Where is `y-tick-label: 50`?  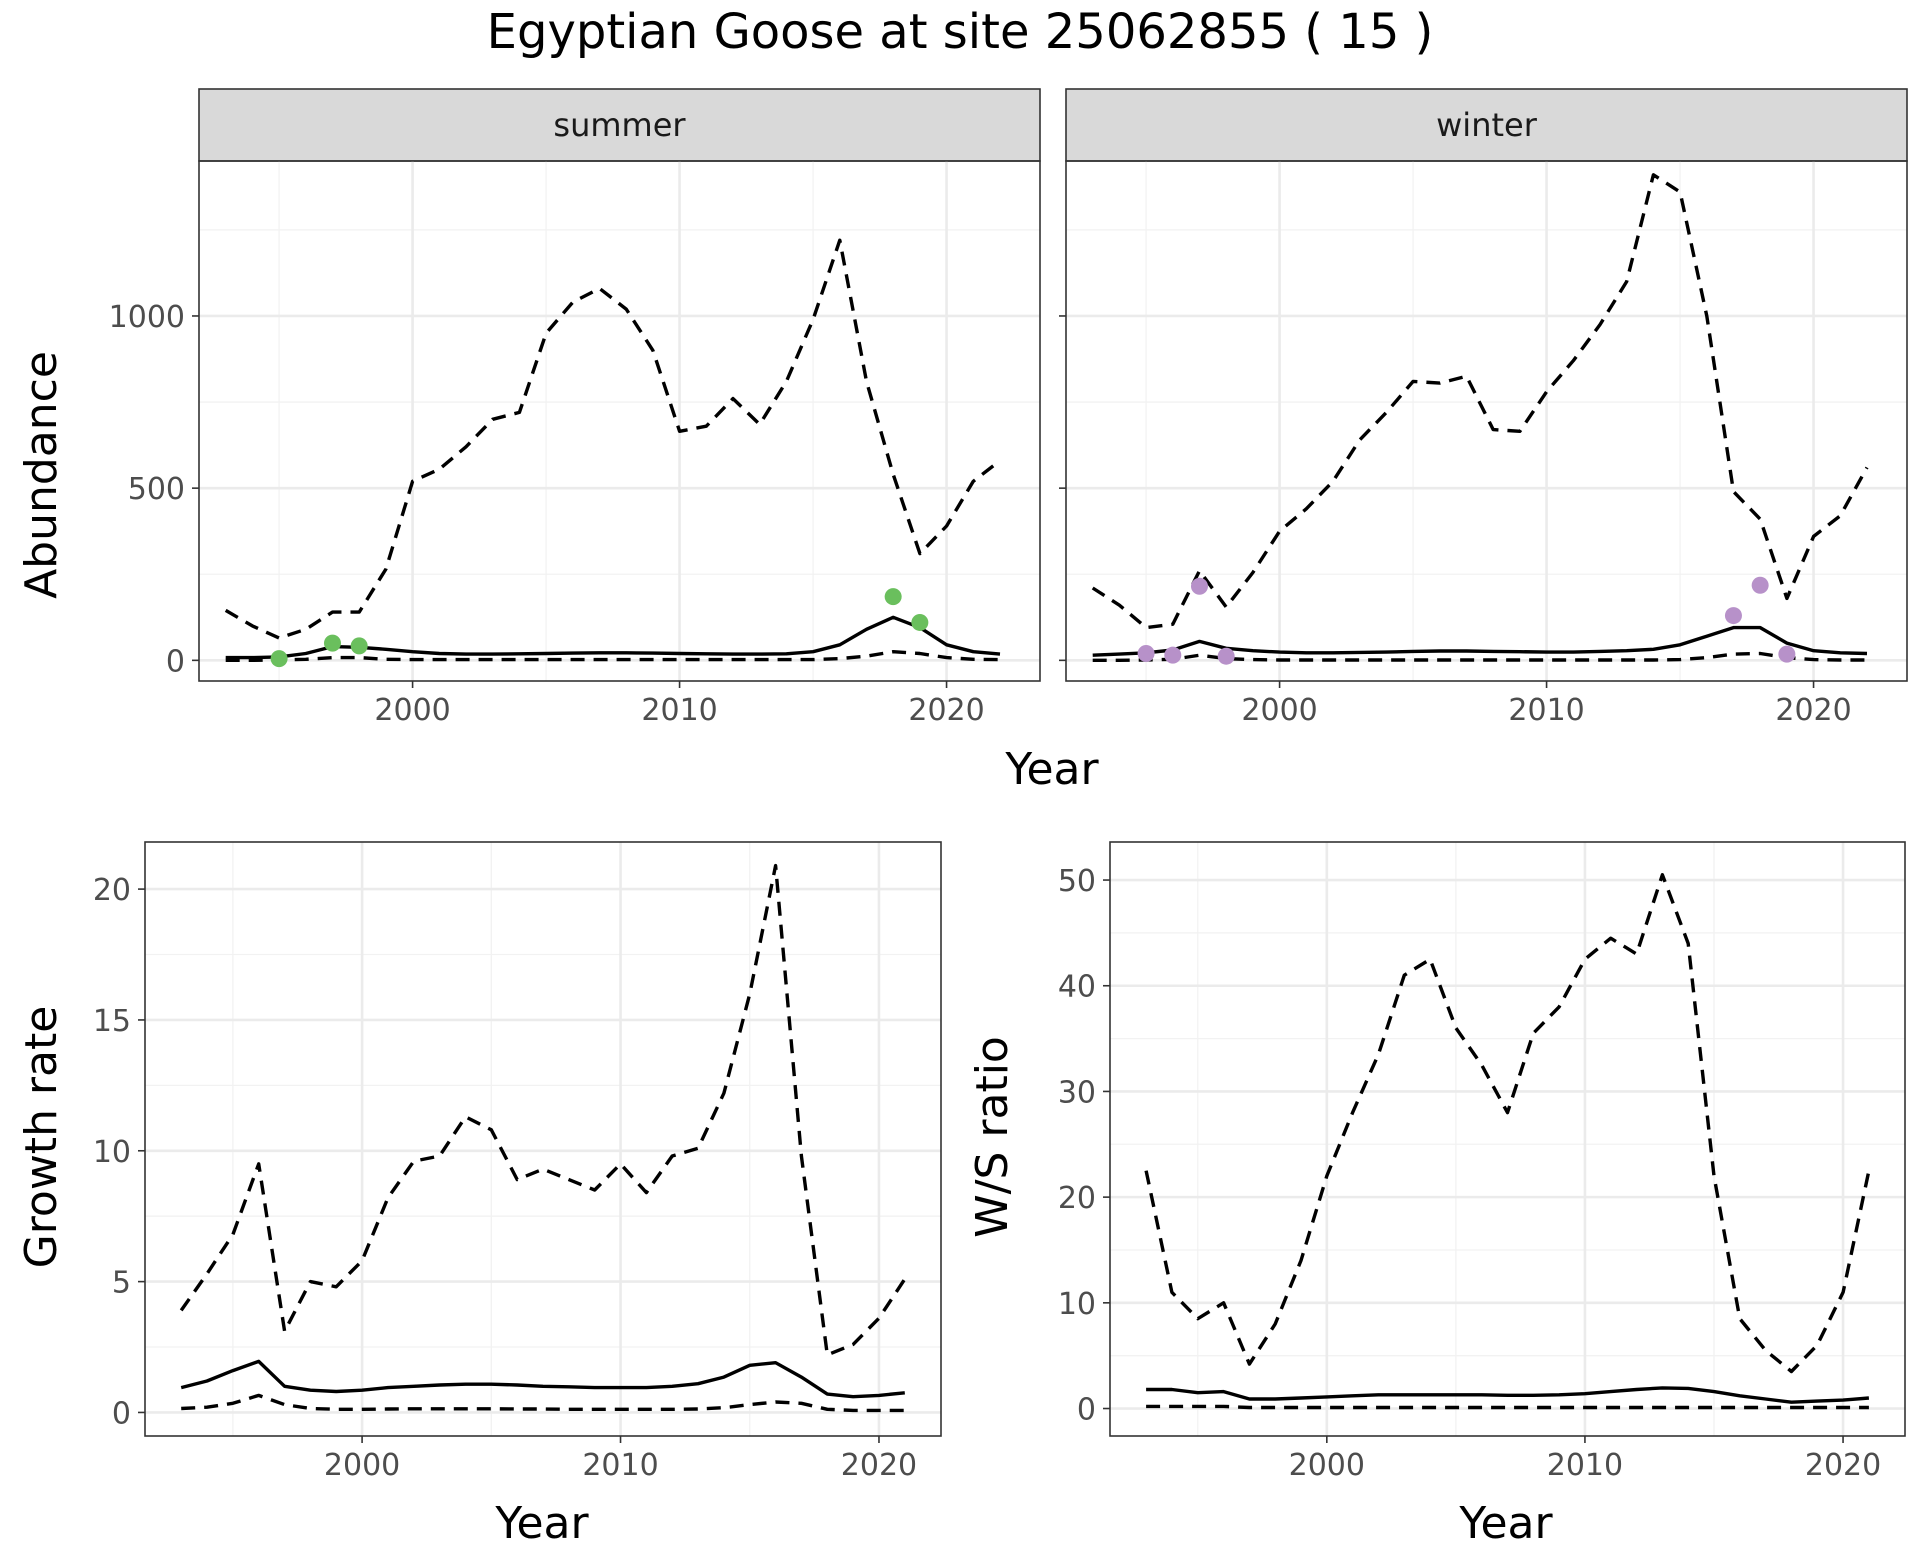 y-tick-label: 50 is located at coordinates (1077, 881).